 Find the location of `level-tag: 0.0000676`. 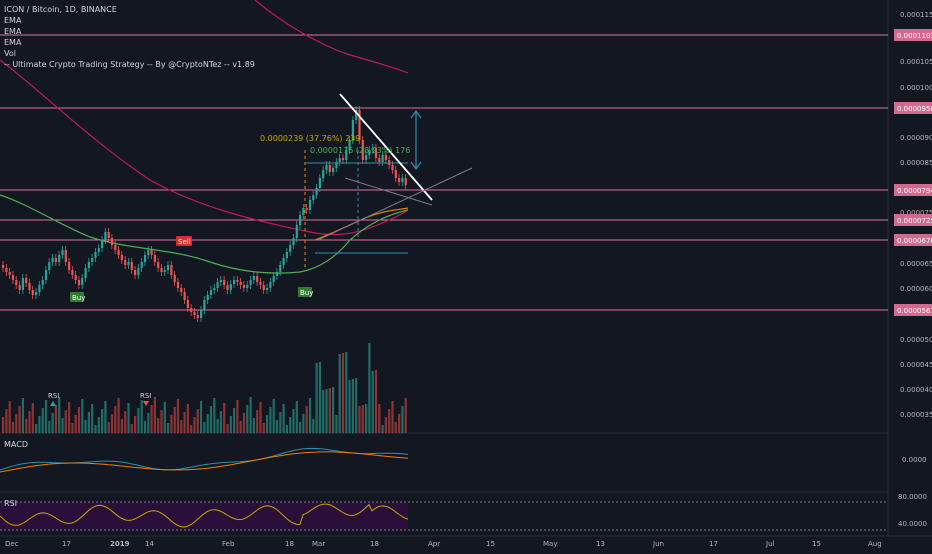

level-tag: 0.0000676 is located at coordinates (913, 240).